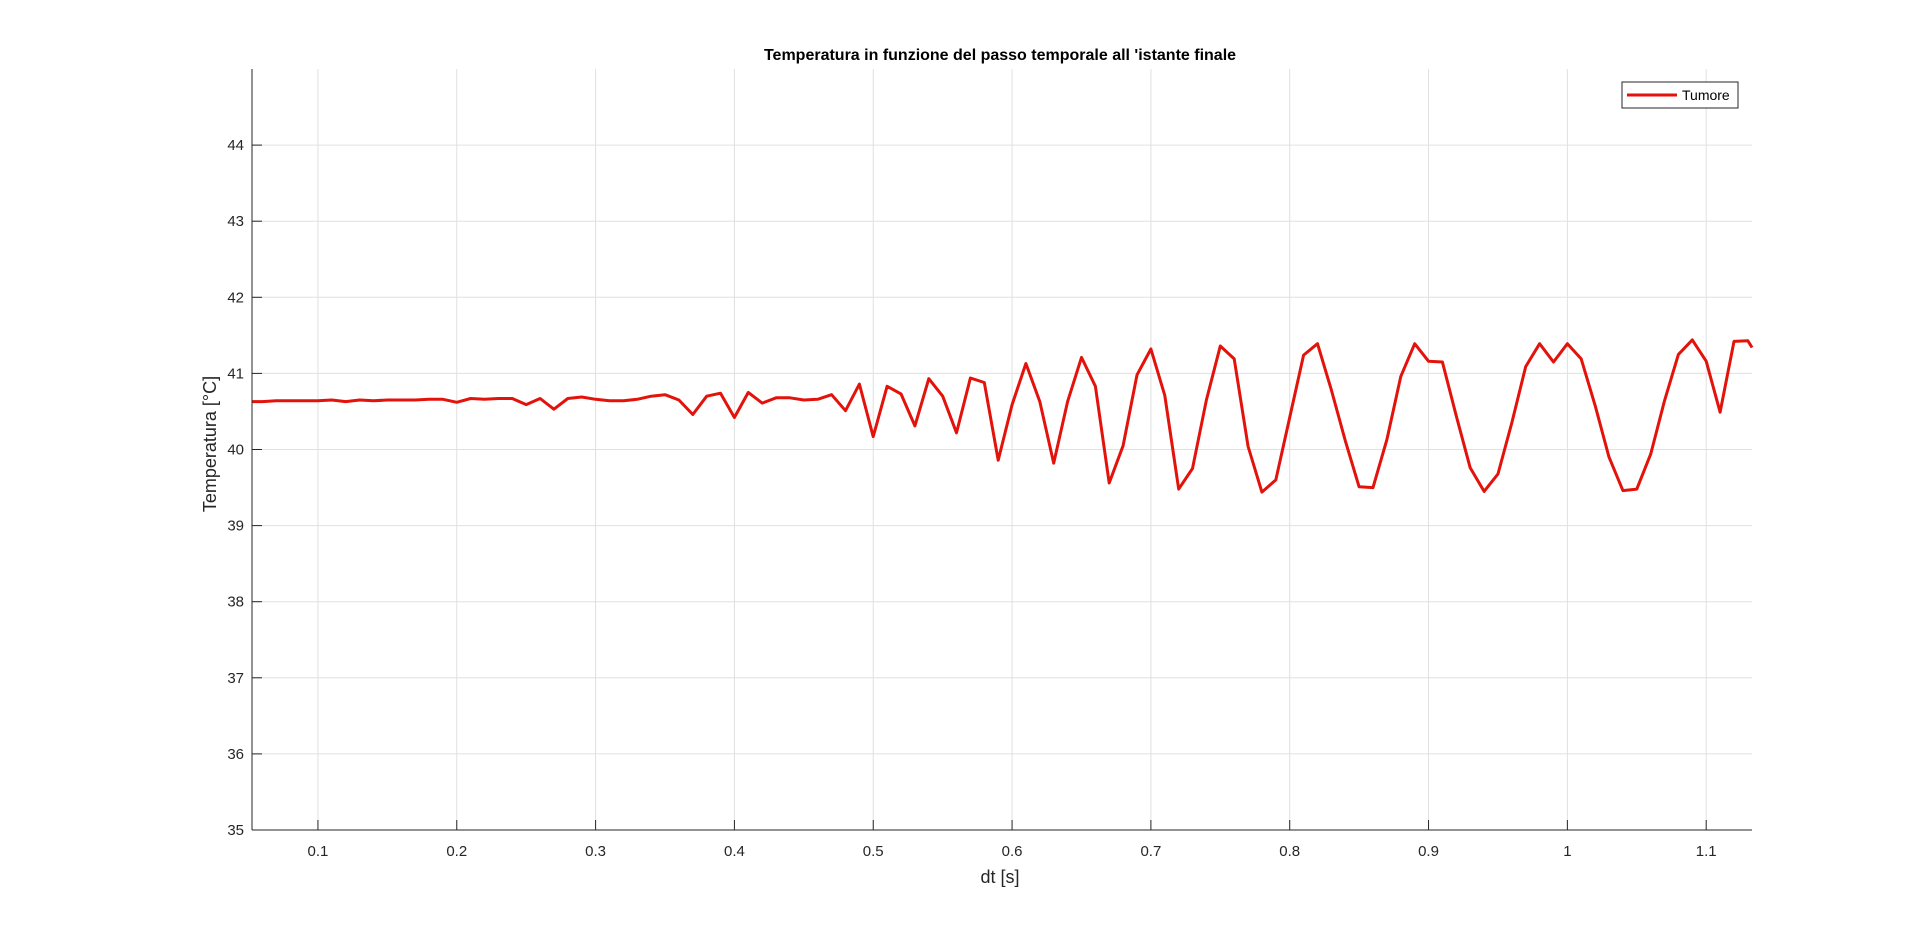 The height and width of the screenshot is (926, 1920). I want to click on plot-lines, so click(1003, 416).